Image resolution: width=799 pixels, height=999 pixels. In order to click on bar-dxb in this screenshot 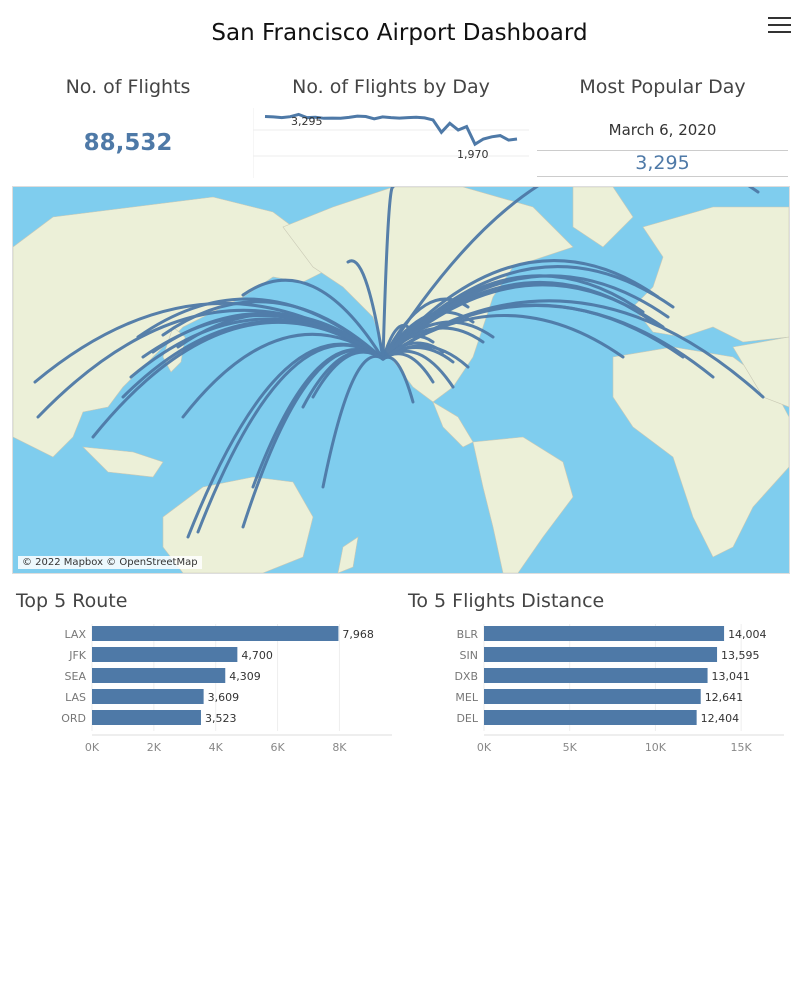, I will do `click(596, 675)`.